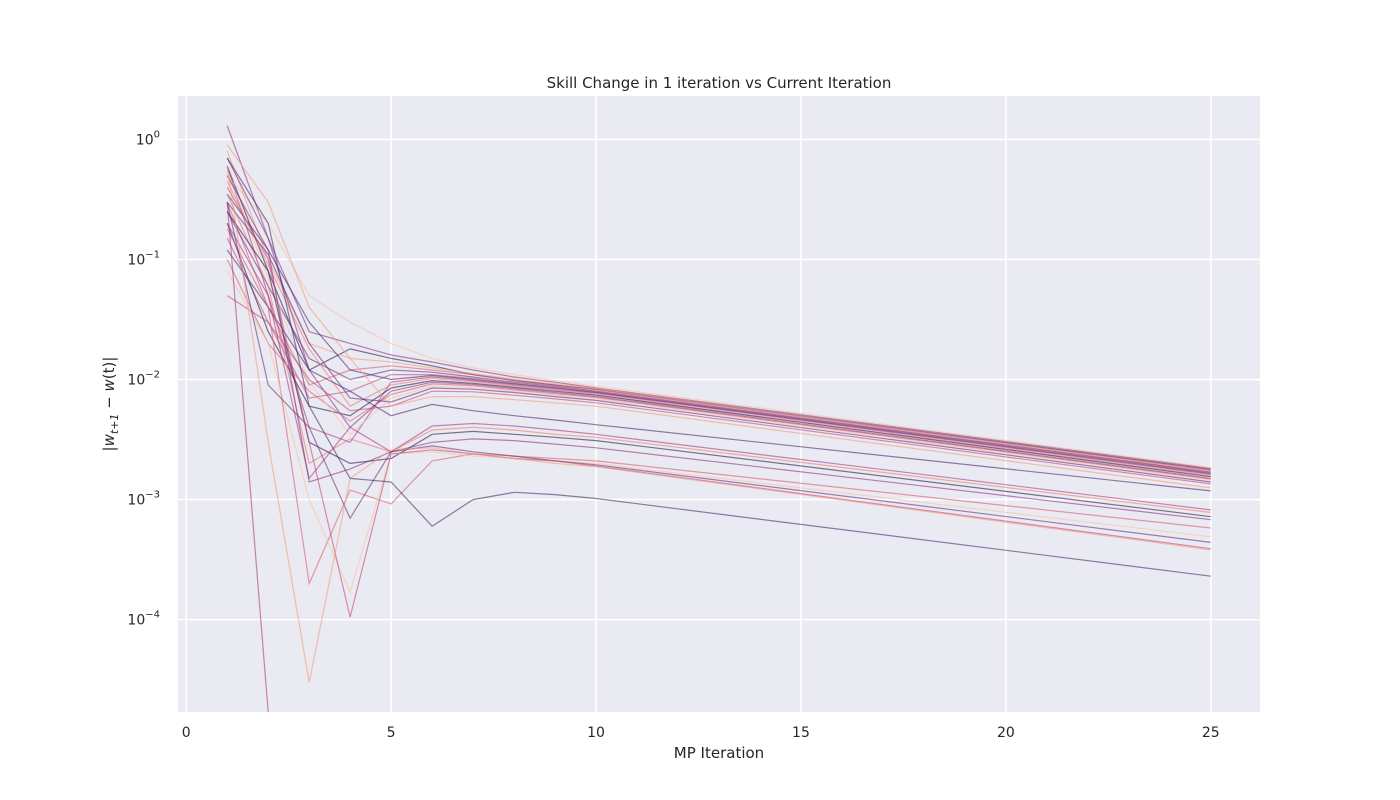 The image size is (1400, 800). I want to click on y-tick-label-4: 10⁻⁴, so click(143, 619).